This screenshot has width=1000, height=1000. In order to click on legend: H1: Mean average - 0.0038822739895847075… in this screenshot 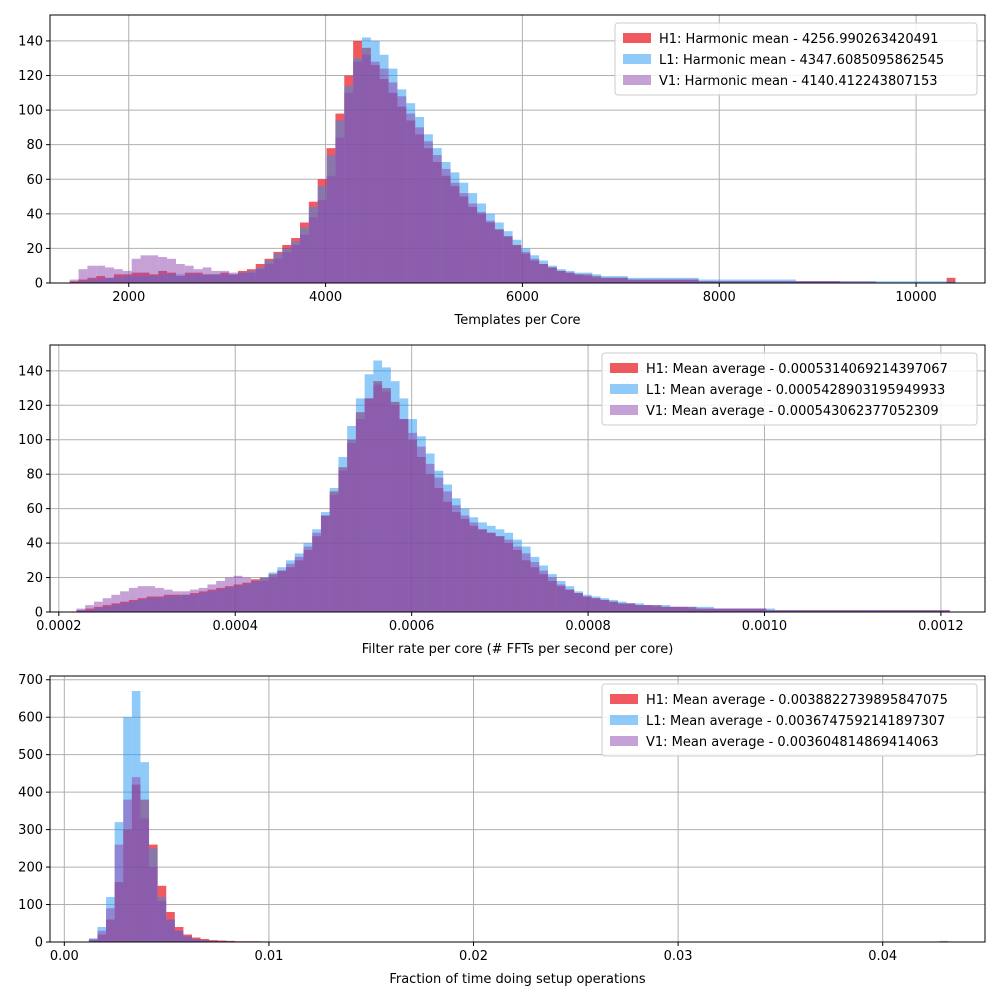, I will do `click(789, 720)`.